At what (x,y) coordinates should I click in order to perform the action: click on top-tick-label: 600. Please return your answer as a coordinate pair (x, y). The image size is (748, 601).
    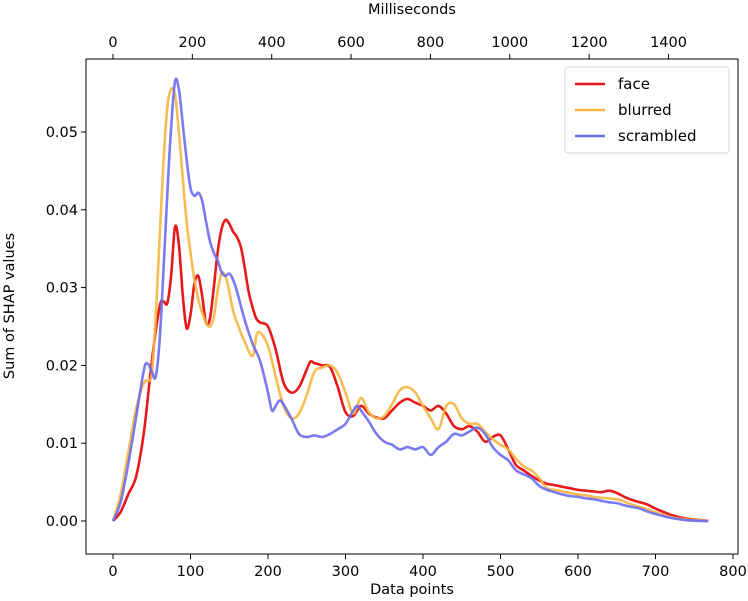
    Looking at the image, I should click on (351, 43).